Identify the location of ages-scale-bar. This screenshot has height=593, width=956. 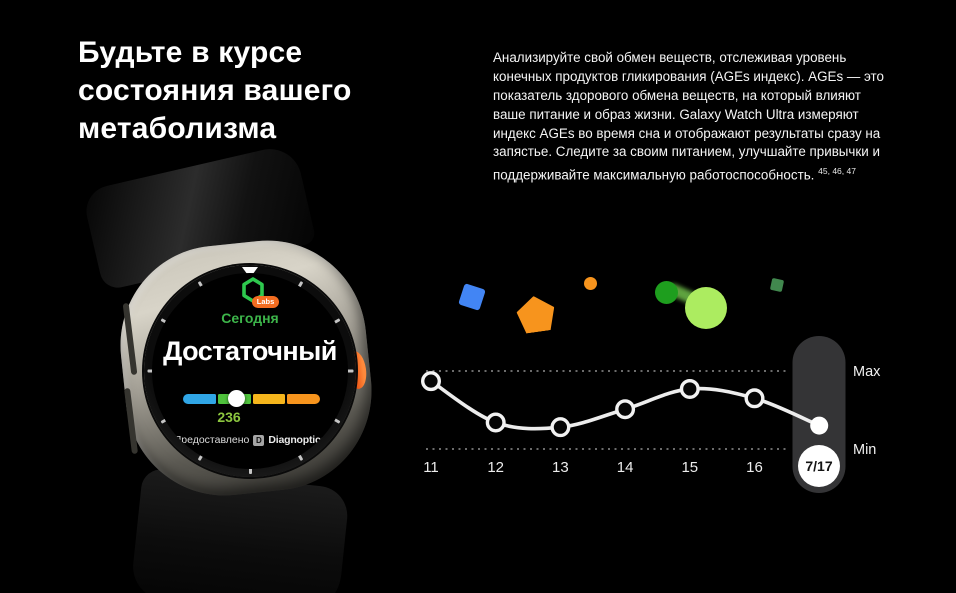
(251, 399).